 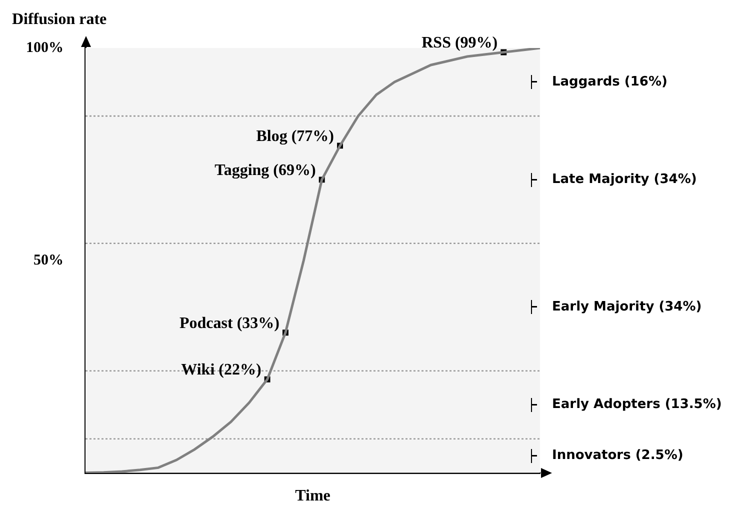 I want to click on data-label: Podcast (33%), so click(x=229, y=323).